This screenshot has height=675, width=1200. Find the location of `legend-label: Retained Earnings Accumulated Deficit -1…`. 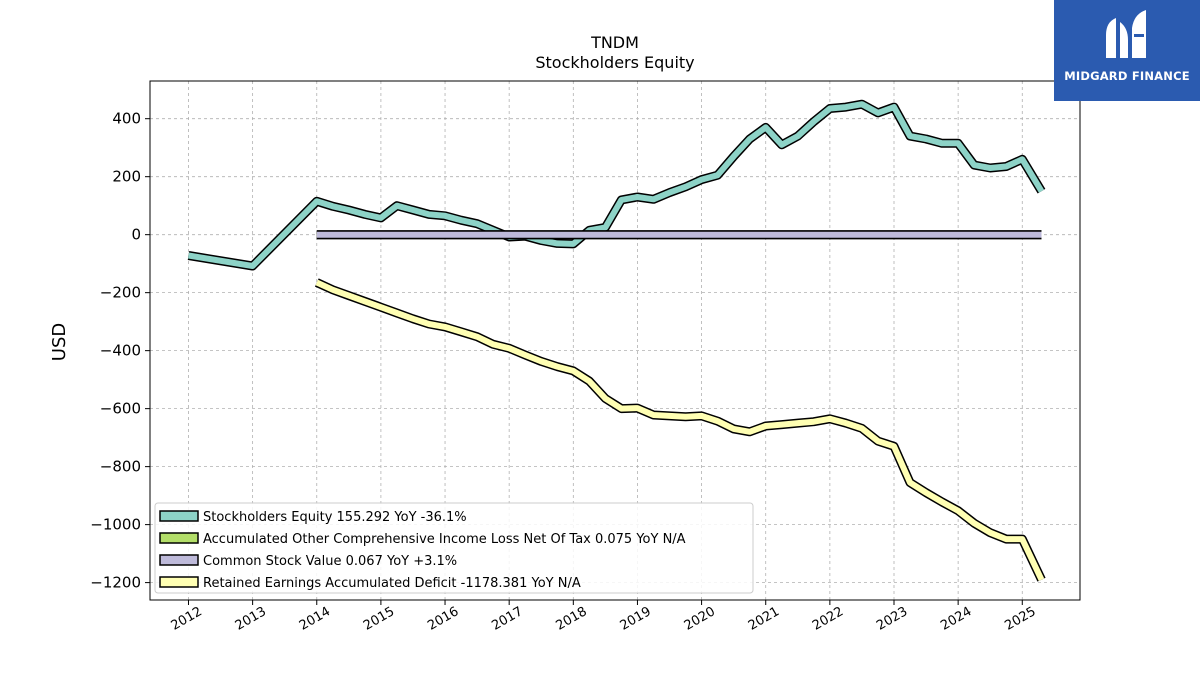

legend-label: Retained Earnings Accumulated Deficit -1… is located at coordinates (392, 583).